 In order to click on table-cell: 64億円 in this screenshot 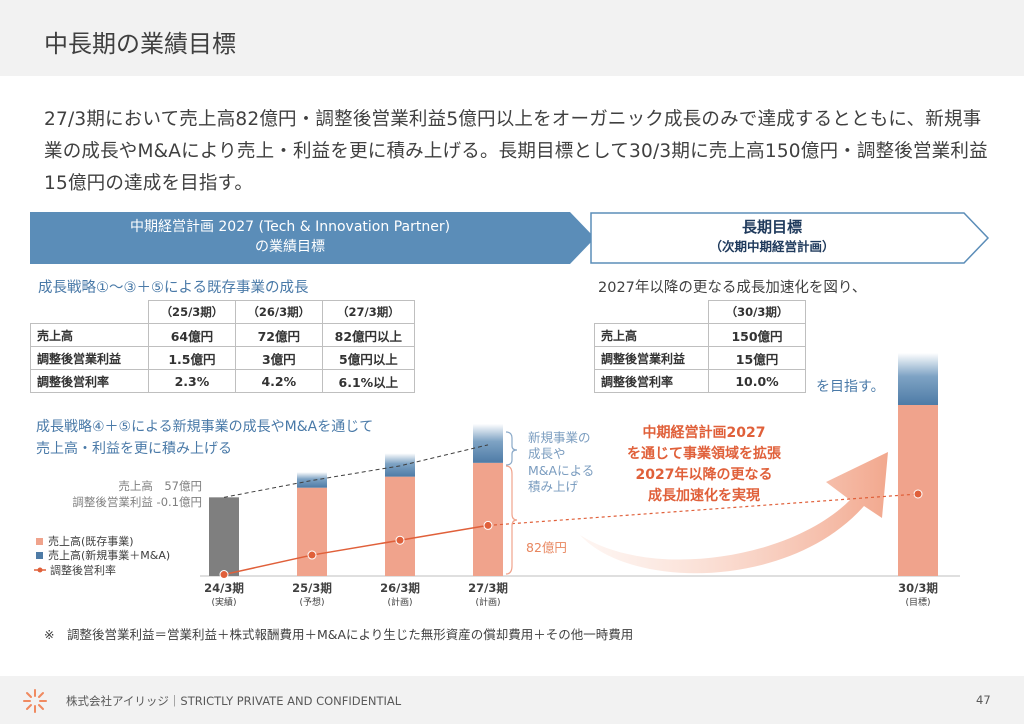, I will do `click(192, 335)`.